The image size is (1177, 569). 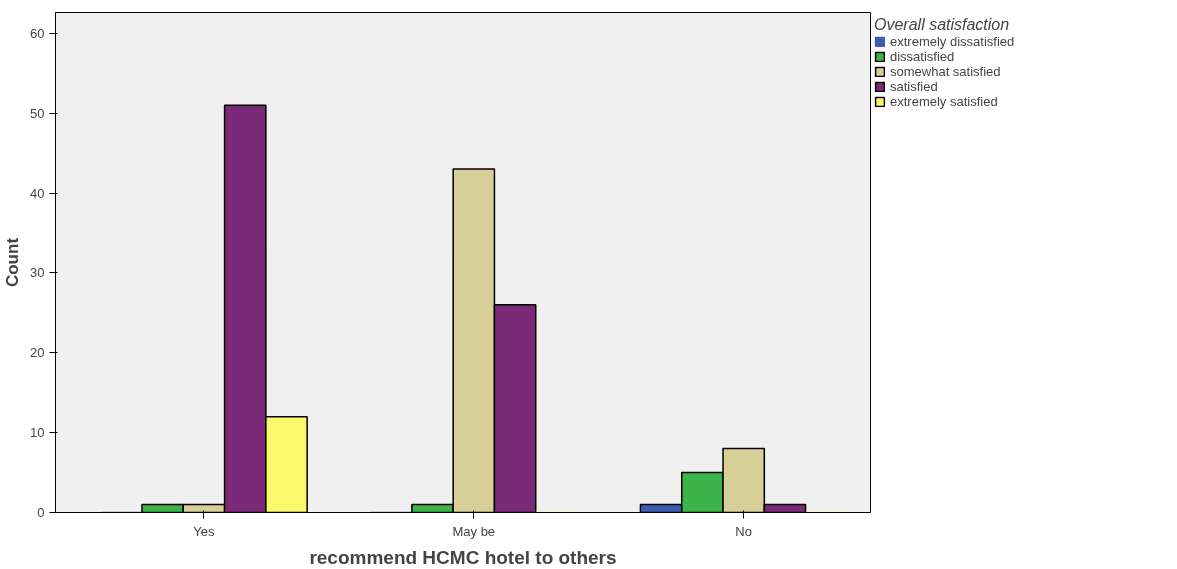 What do you see at coordinates (13, 262) in the screenshot?
I see `y-axis-title: Count` at bounding box center [13, 262].